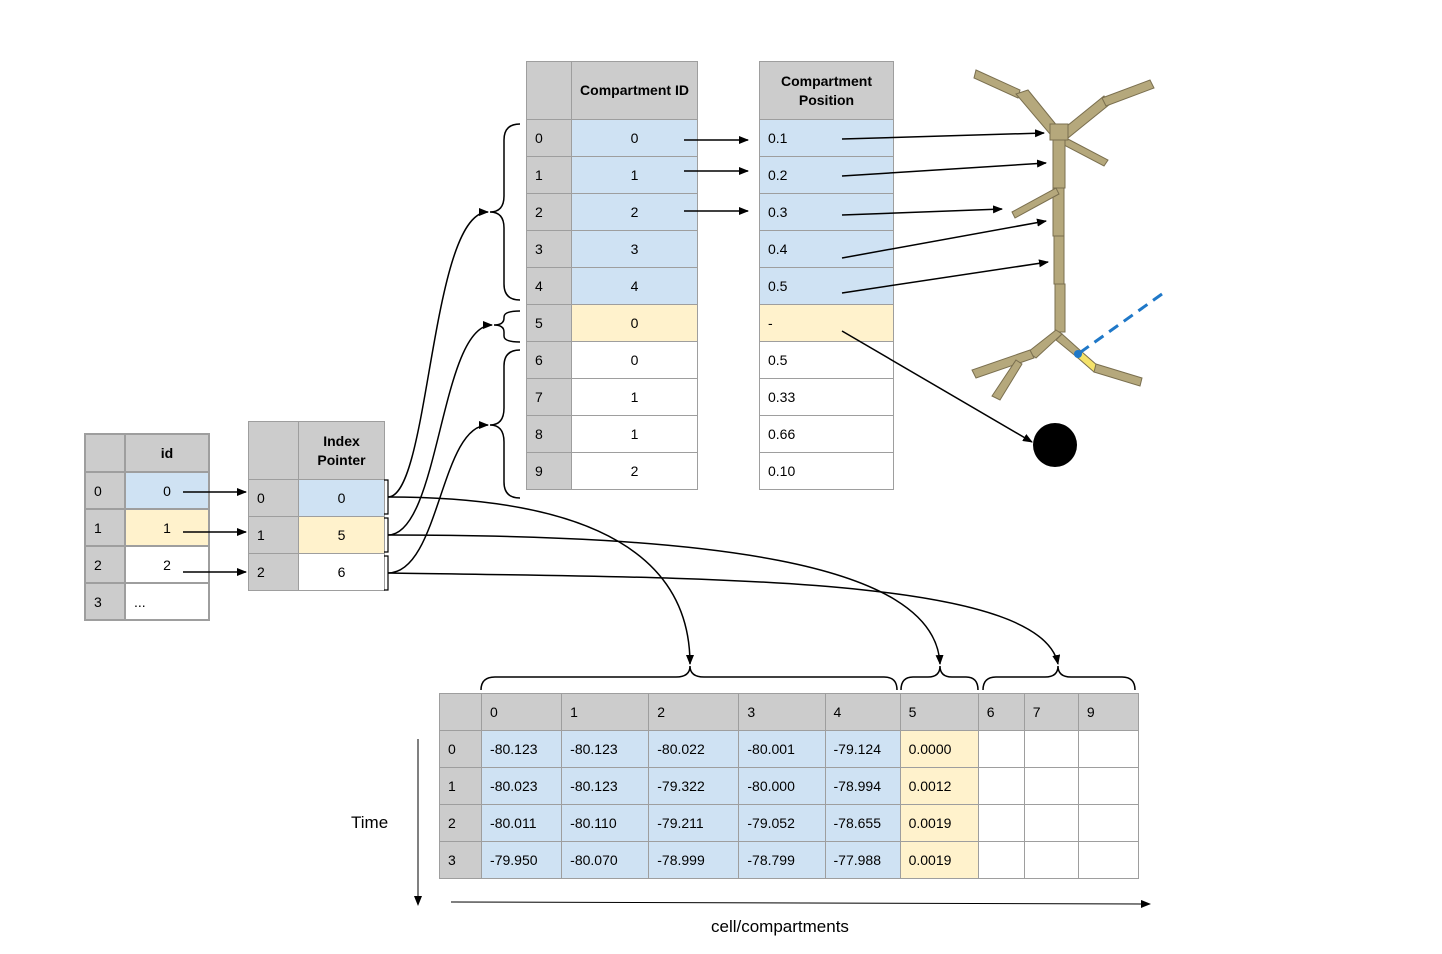 The image size is (1442, 954). I want to click on voltage-cell: -80.023, so click(522, 786).